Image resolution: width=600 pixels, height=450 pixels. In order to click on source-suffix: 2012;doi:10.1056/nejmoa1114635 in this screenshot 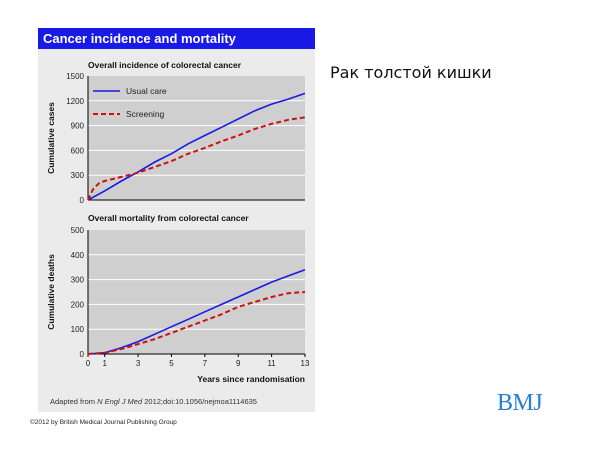, I will do `click(199, 401)`.